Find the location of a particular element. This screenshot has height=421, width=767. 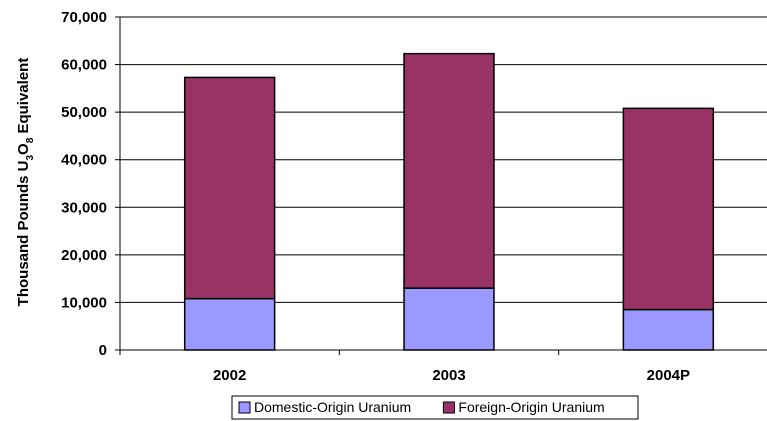

y-tick-label: 70,000 is located at coordinates (84, 17).